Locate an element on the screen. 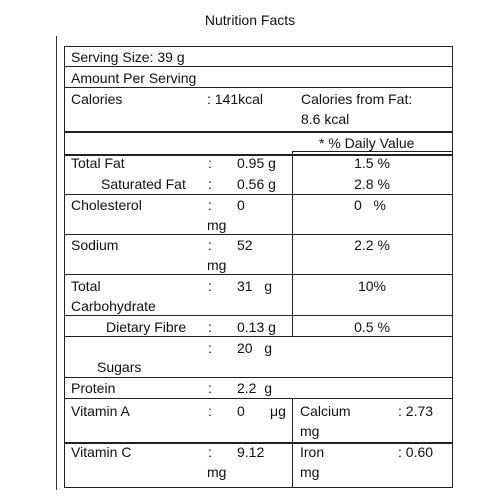 The height and width of the screenshot is (500, 500). cholesterol-label: Cholesterol is located at coordinates (106, 205).